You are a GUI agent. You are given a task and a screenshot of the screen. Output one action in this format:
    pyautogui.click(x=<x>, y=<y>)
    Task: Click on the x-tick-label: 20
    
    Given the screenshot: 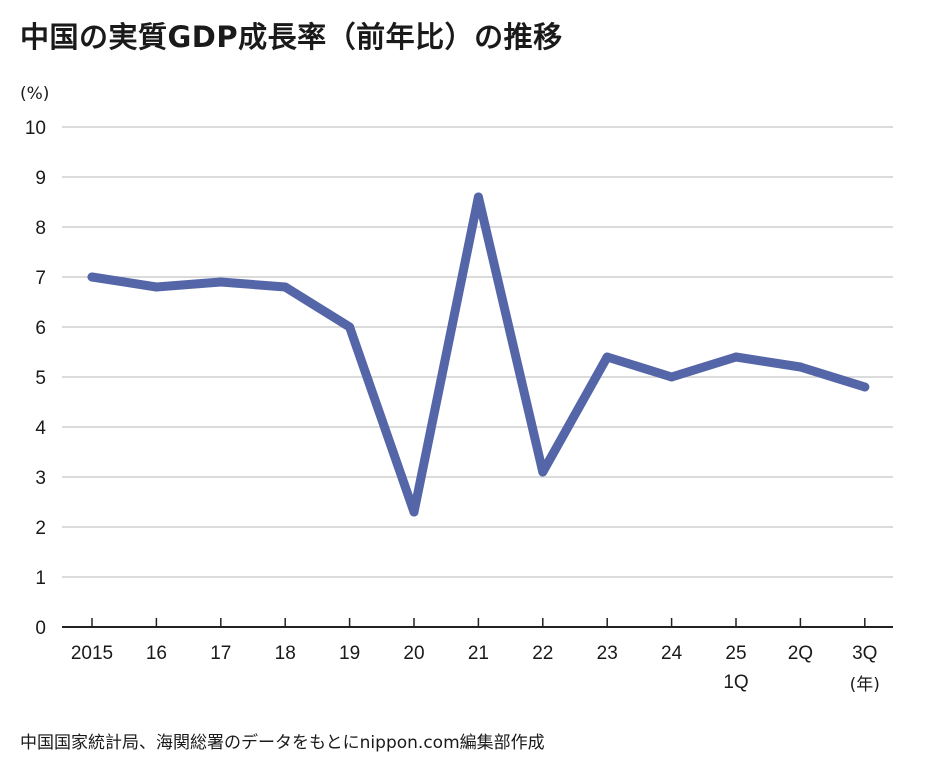 What is the action you would take?
    pyautogui.click(x=413, y=653)
    